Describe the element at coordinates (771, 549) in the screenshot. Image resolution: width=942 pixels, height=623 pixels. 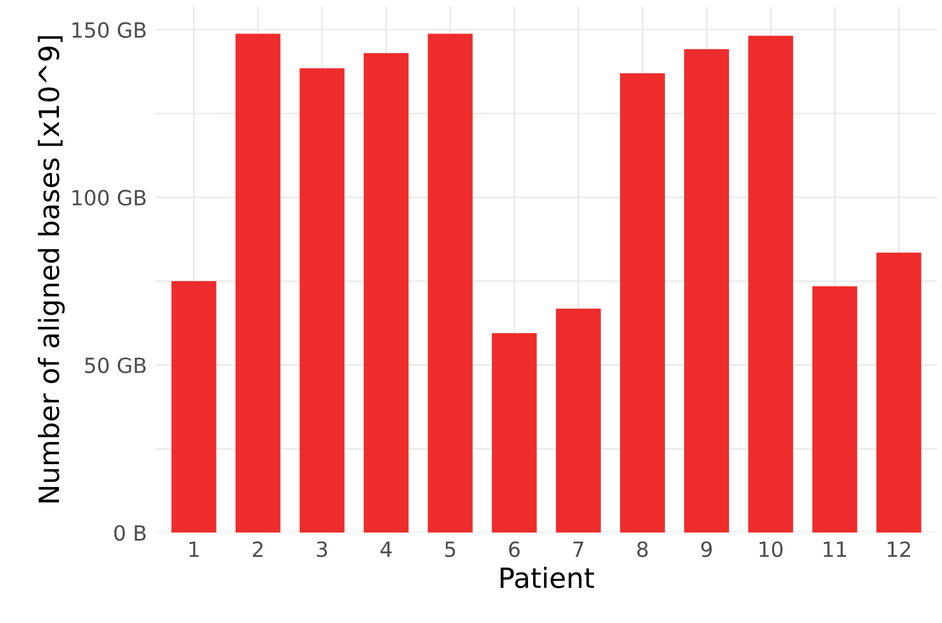
I see `x-tick-label: 10` at that location.